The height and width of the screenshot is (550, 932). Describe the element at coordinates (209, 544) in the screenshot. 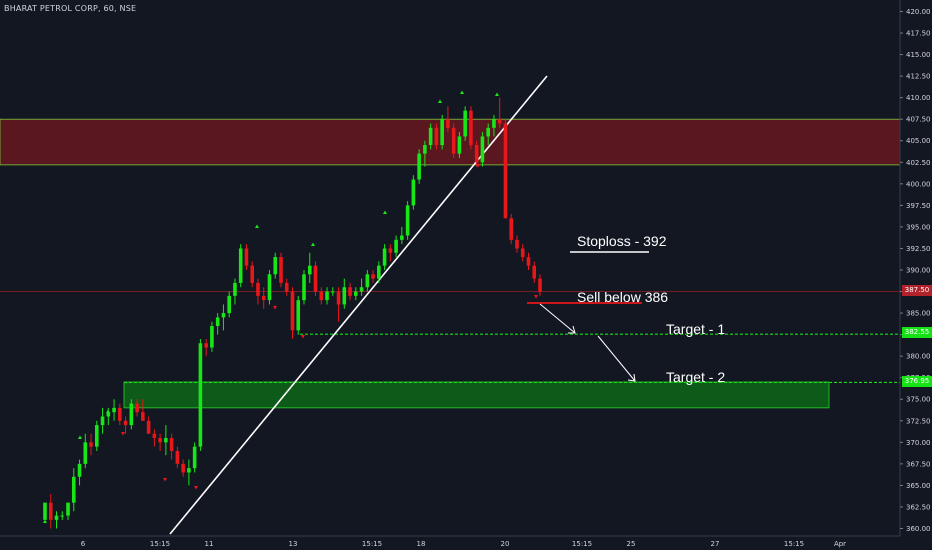

I see `time-tick-label: 11` at that location.